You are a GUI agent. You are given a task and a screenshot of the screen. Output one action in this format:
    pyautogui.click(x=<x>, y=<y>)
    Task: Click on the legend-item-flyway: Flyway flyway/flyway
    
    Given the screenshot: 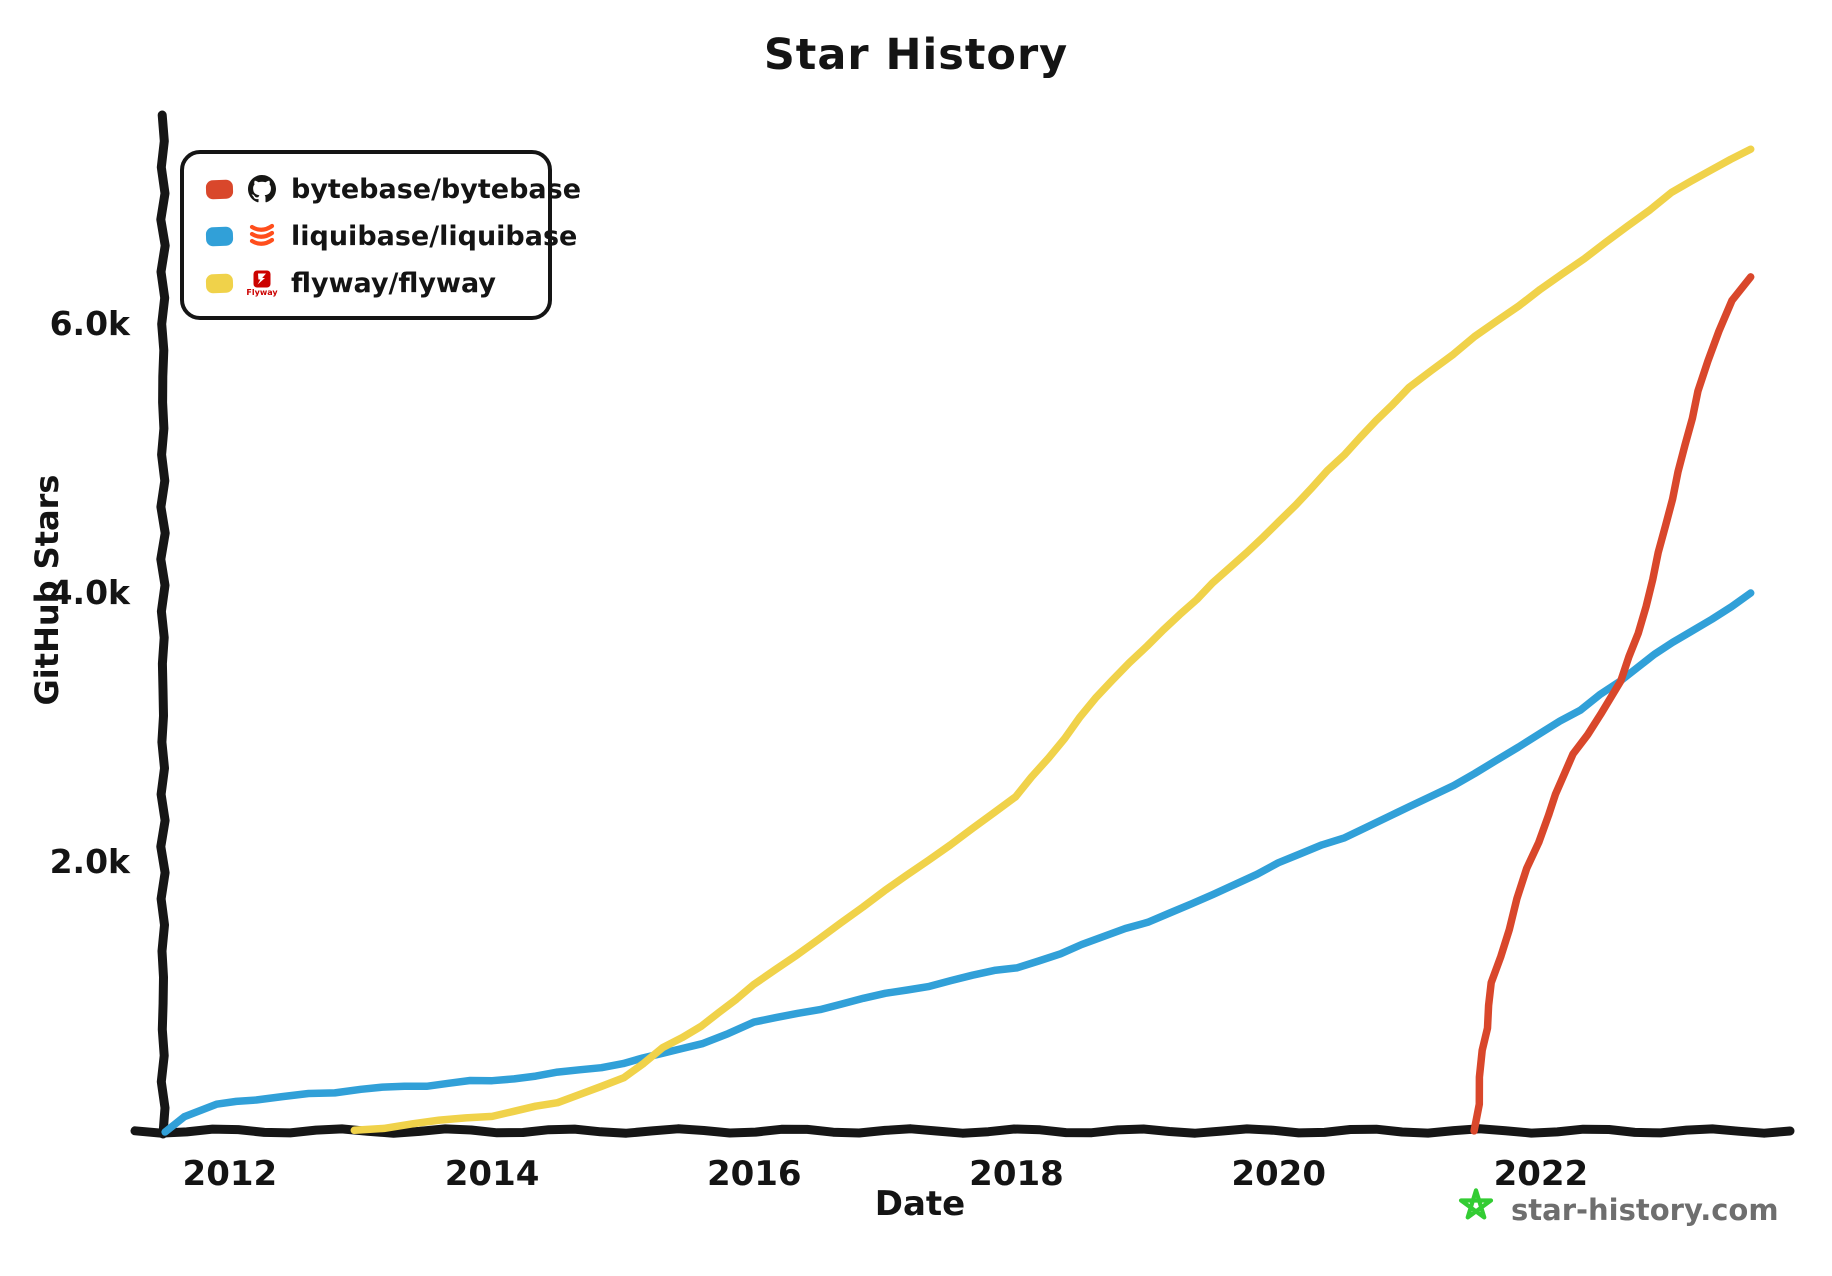 What is the action you would take?
    pyautogui.click(x=367, y=283)
    